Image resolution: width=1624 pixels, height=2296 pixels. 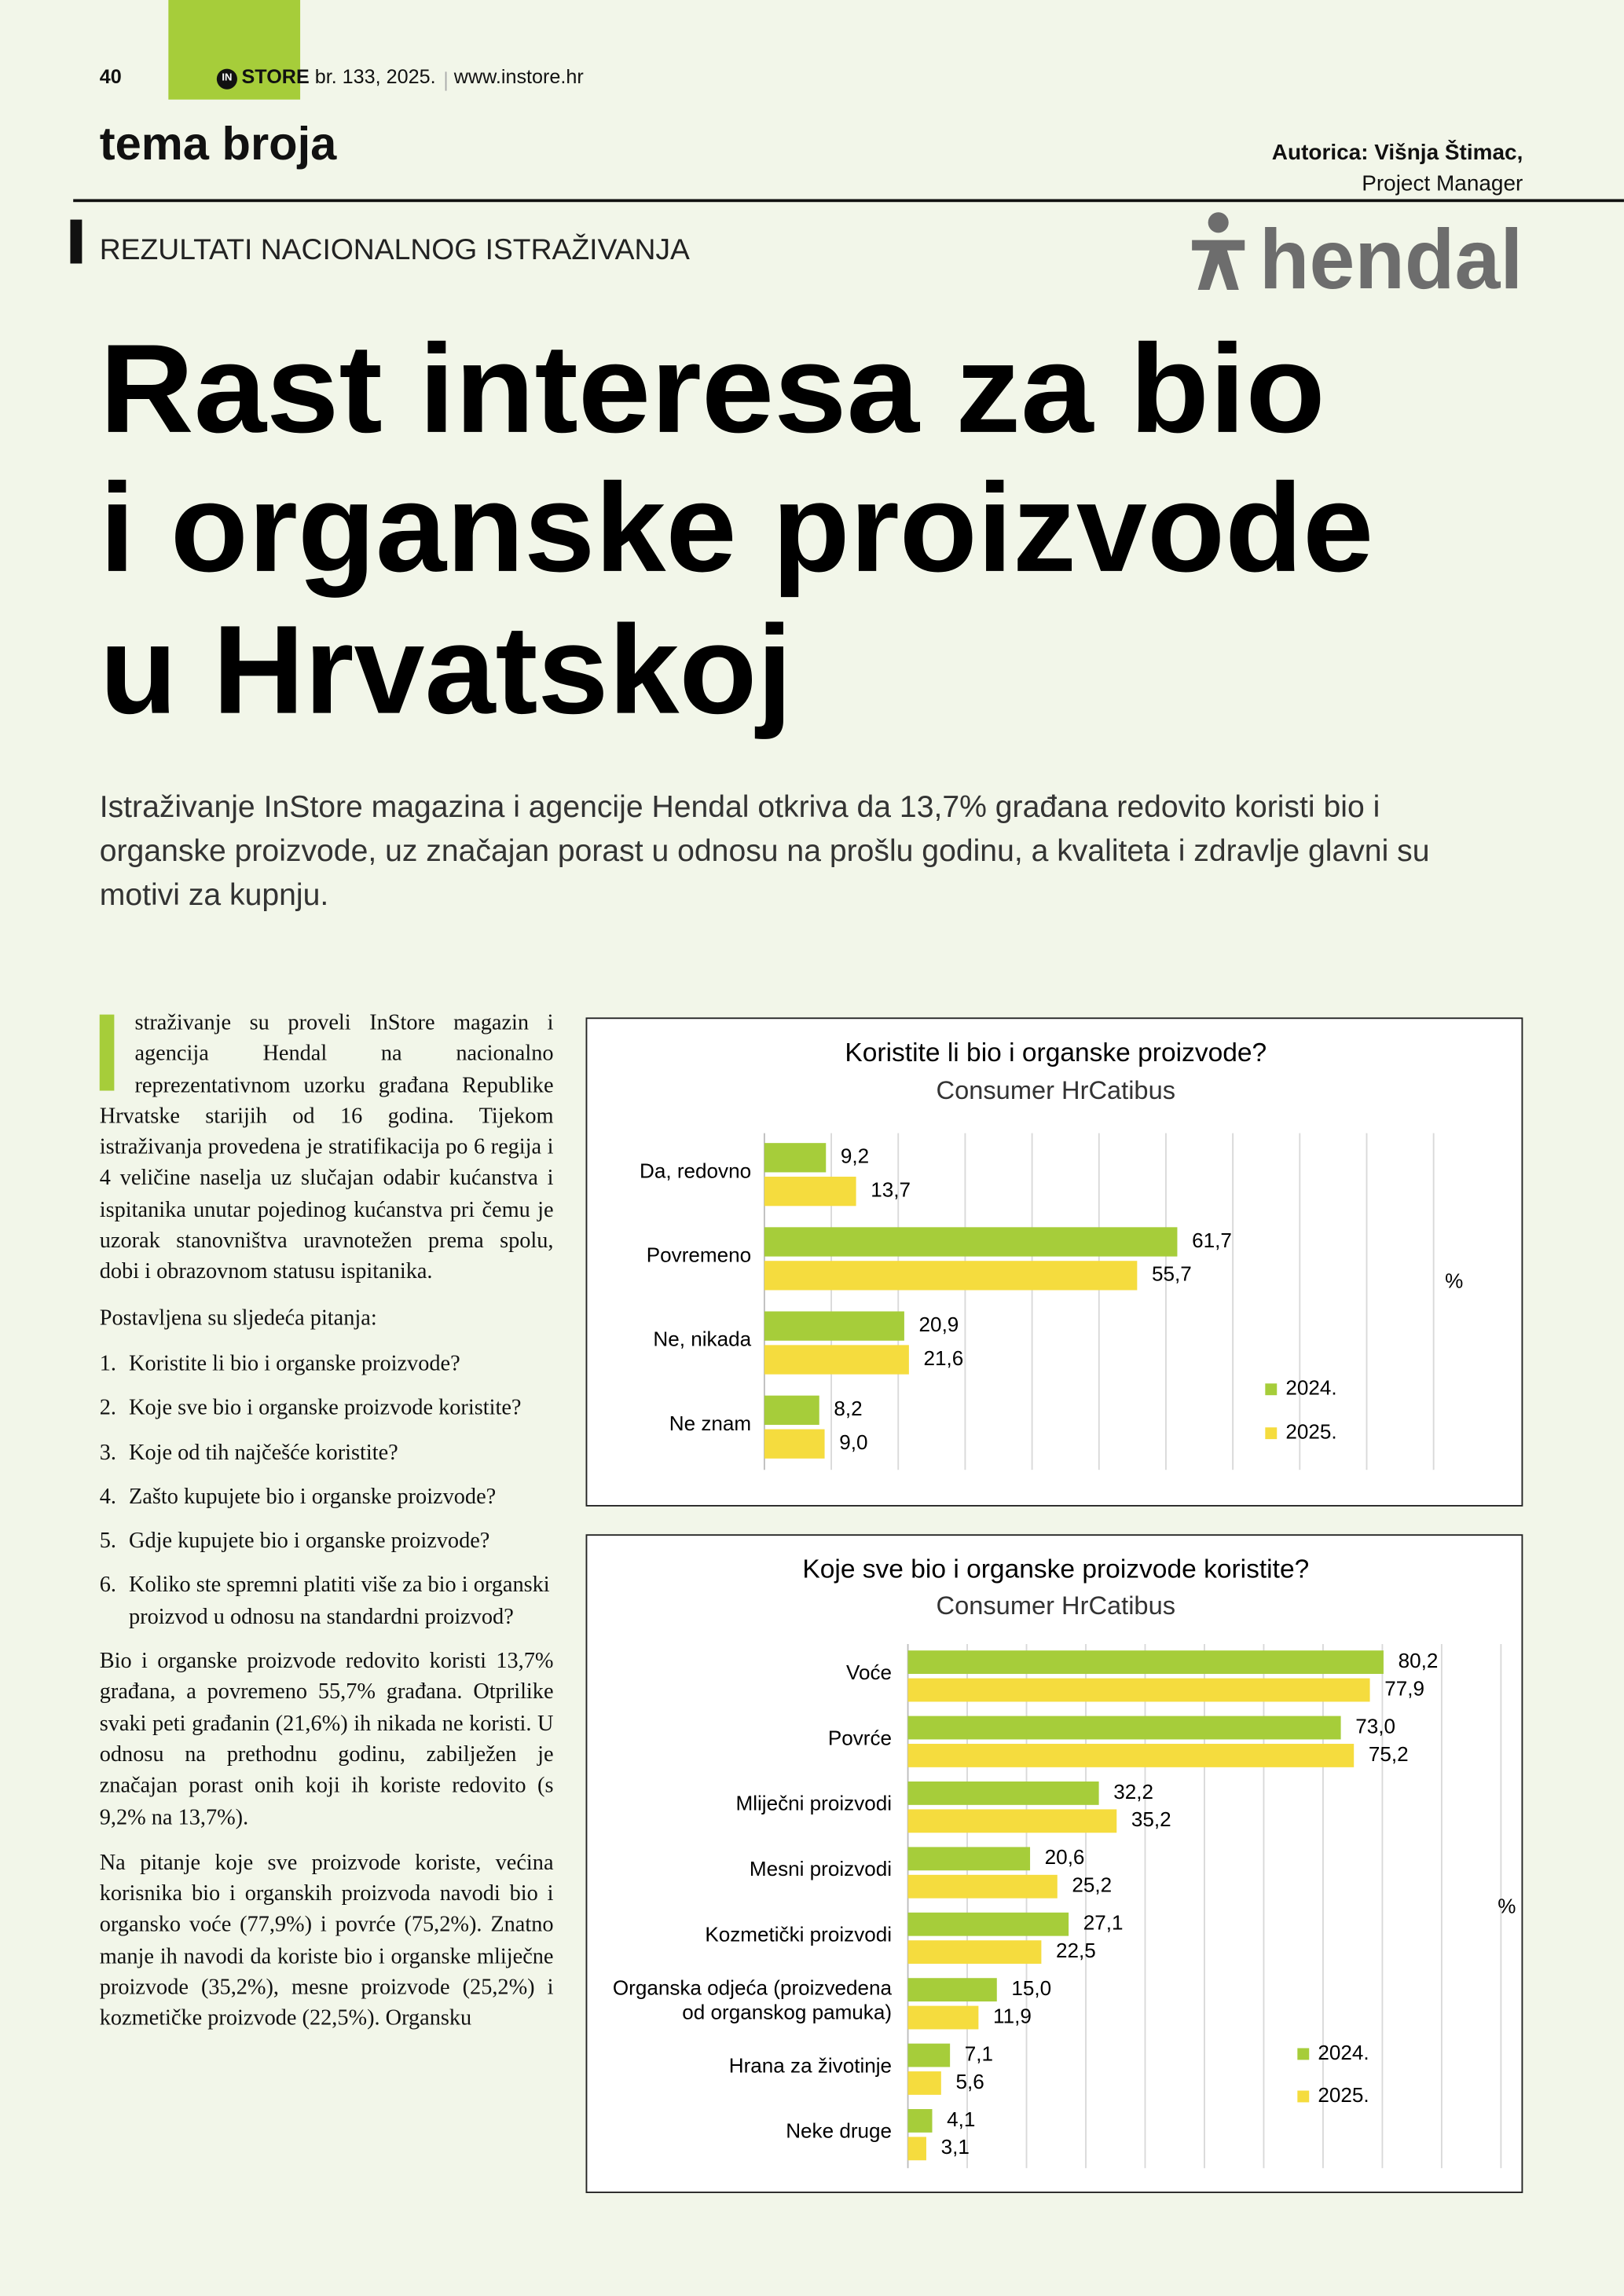 I want to click on category-label: Neke druge, so click(x=839, y=2131).